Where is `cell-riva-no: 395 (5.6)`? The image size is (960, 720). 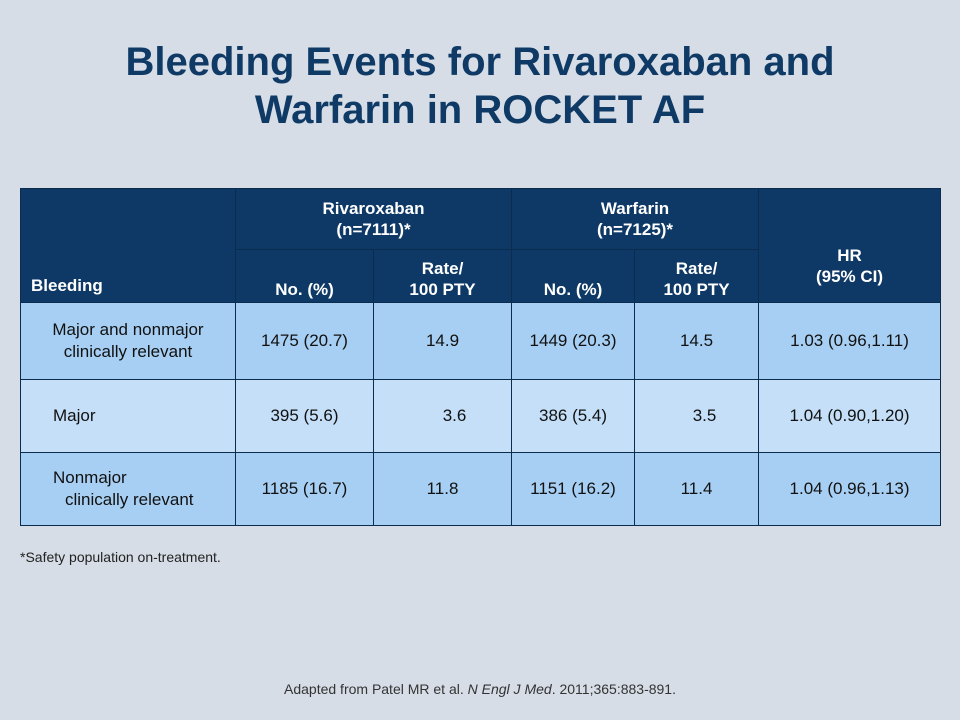
cell-riva-no: 395 (5.6) is located at coordinates (304, 416).